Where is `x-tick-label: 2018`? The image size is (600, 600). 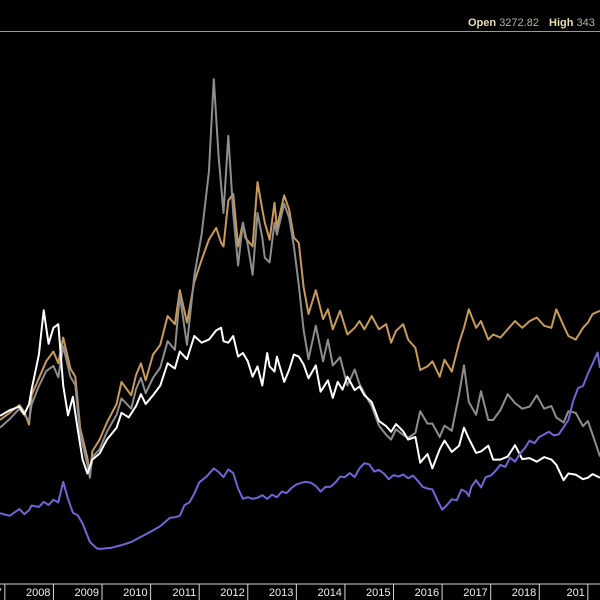 x-tick-label: 2018 is located at coordinates (524, 593).